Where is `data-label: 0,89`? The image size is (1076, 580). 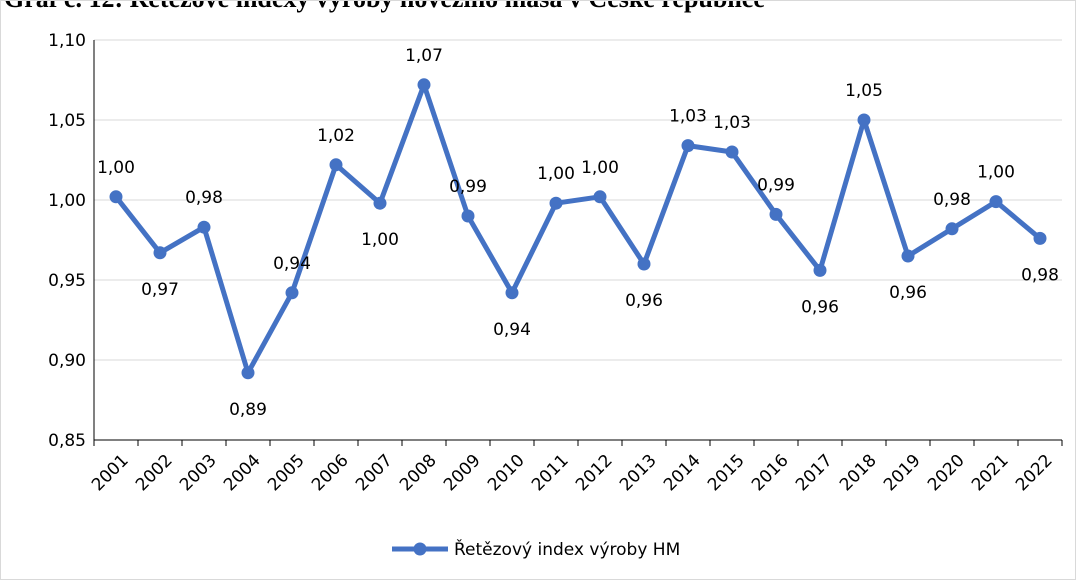 data-label: 0,89 is located at coordinates (248, 410).